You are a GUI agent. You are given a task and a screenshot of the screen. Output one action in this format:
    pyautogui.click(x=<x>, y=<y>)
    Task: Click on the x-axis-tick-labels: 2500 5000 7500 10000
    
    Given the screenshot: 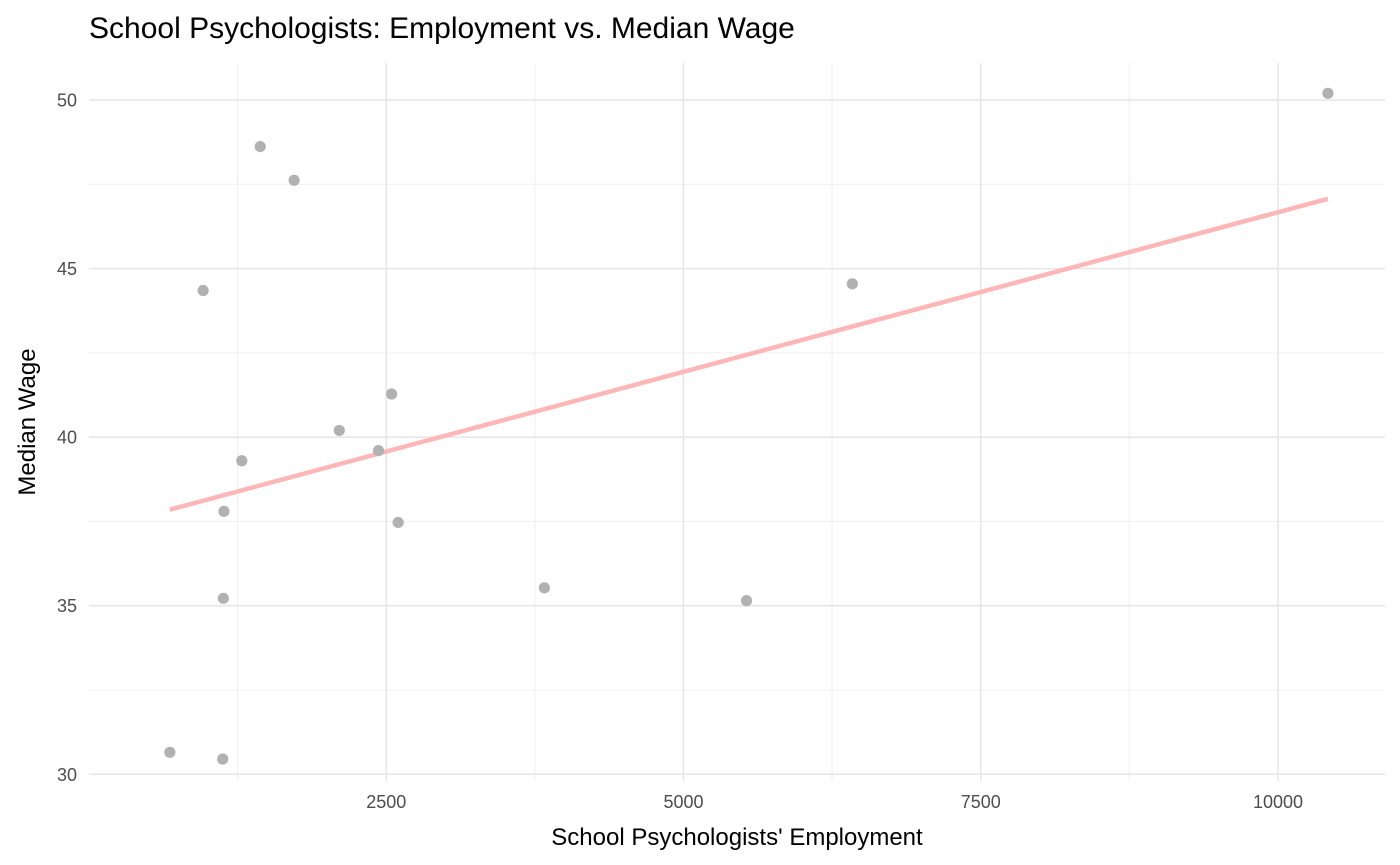 What is the action you would take?
    pyautogui.click(x=834, y=802)
    